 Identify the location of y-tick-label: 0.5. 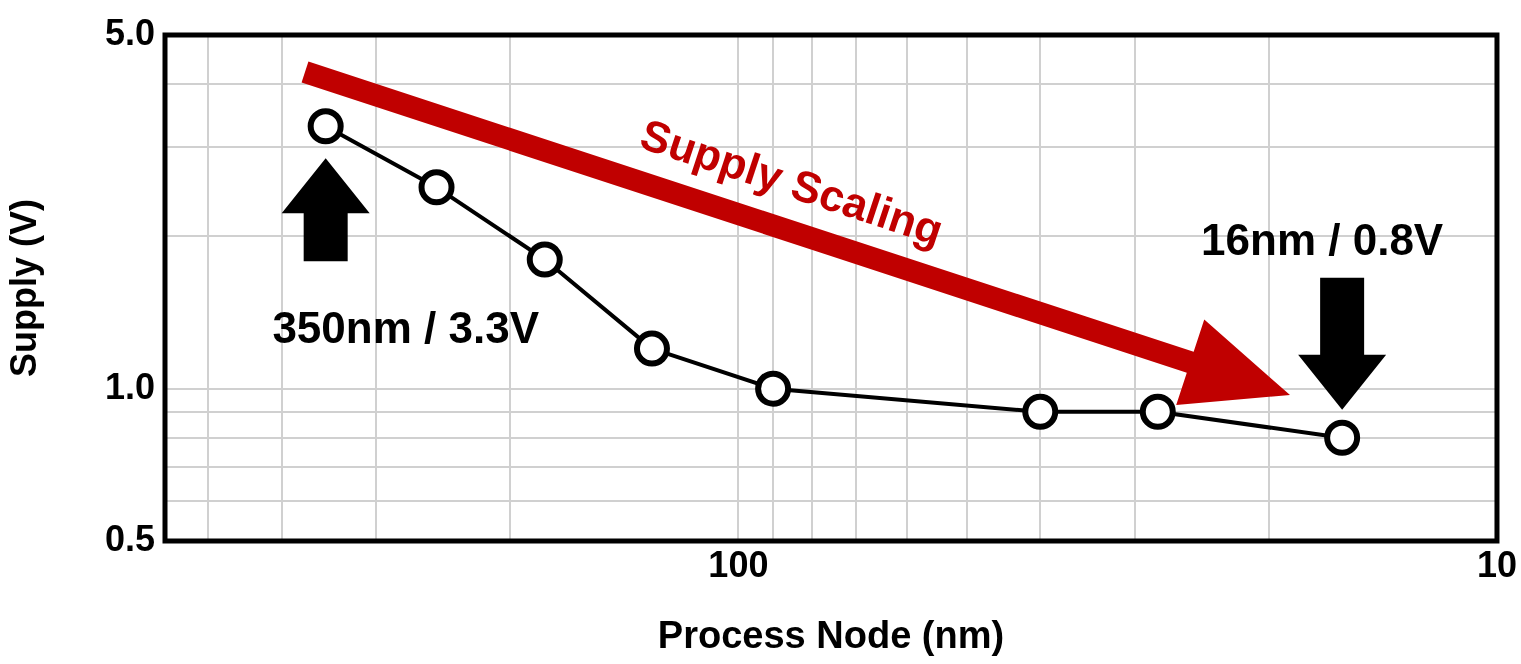
(129, 538).